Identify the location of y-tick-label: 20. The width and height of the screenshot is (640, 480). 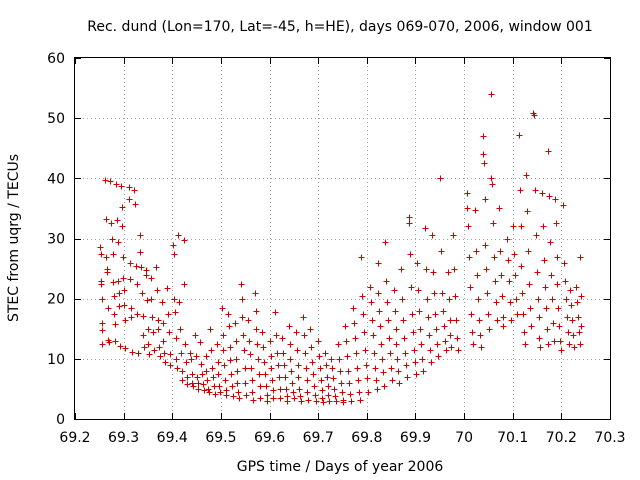
(56, 300).